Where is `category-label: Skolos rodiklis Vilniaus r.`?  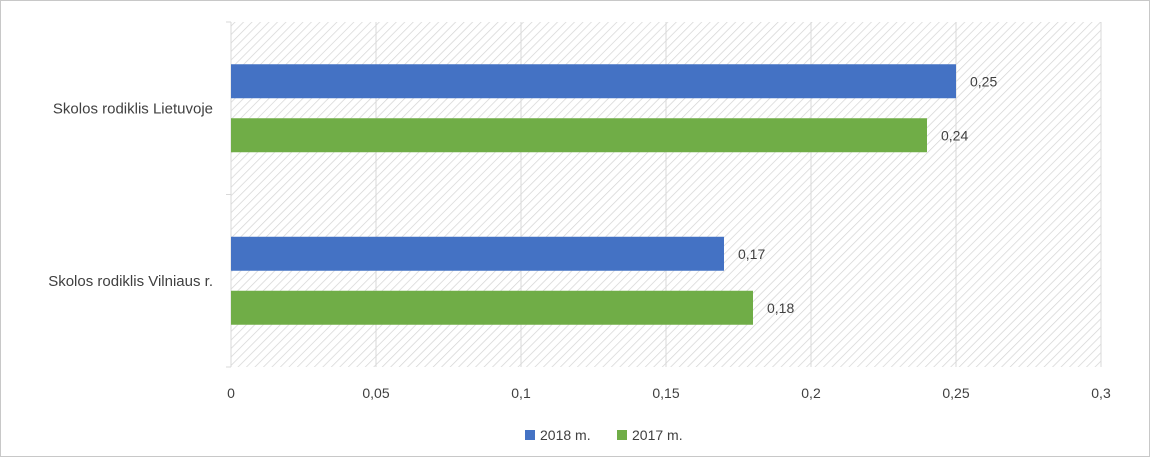 category-label: Skolos rodiklis Vilniaus r. is located at coordinates (130, 281).